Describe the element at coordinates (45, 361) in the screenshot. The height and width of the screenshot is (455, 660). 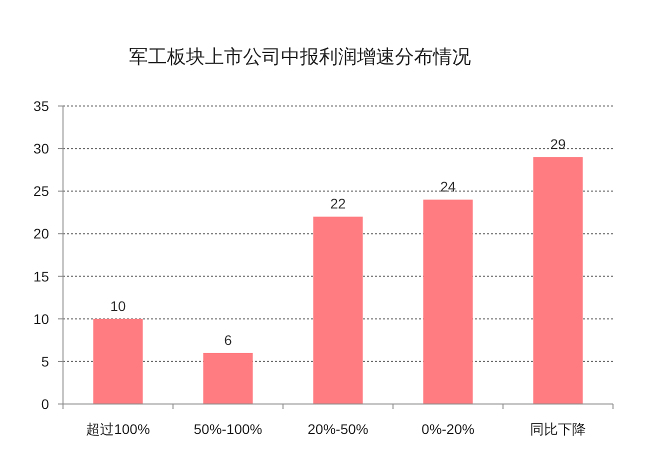
I see `y-tick-label: 5` at that location.